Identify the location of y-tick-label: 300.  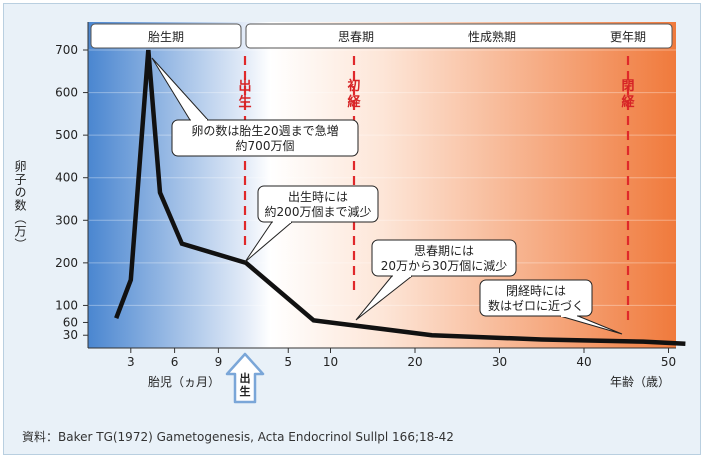
(66, 220).